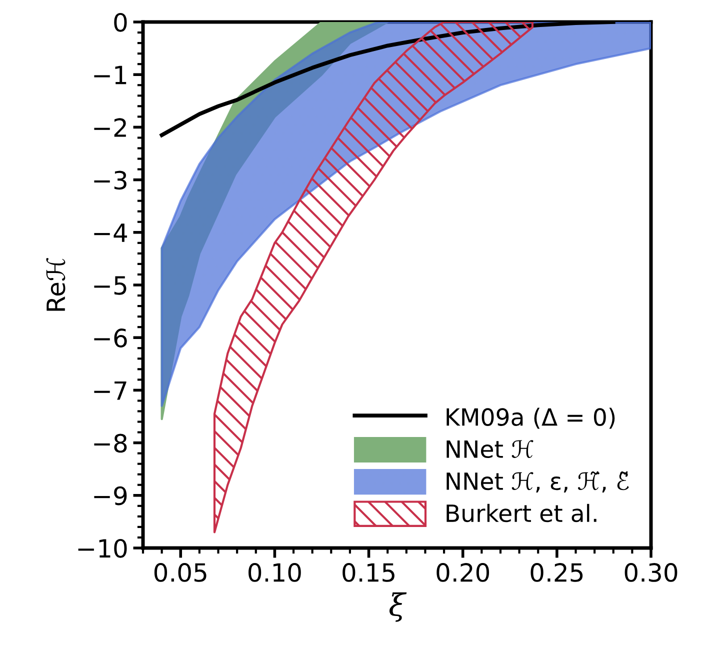 The image size is (710, 652). Describe the element at coordinates (556, 572) in the screenshot. I see `x-tick-label: 0.25` at that location.